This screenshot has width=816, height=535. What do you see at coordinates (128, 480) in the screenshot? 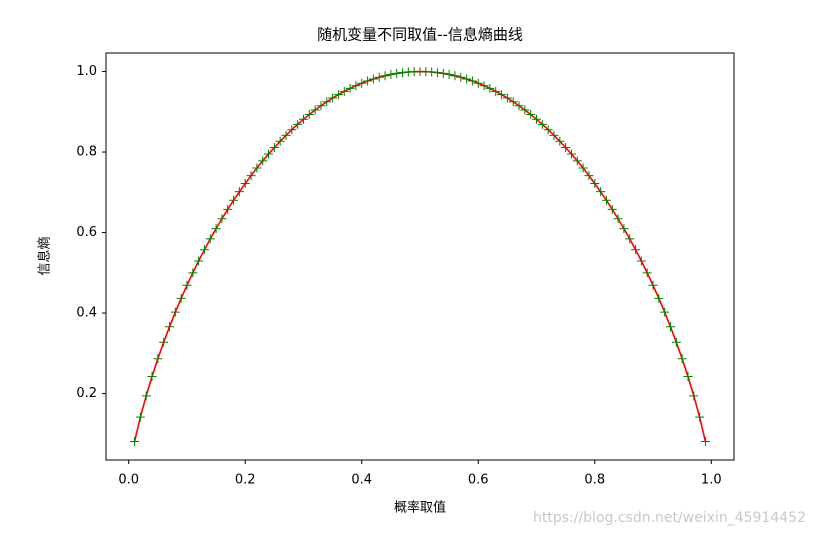
I see `x-tick-label: 0.0` at bounding box center [128, 480].